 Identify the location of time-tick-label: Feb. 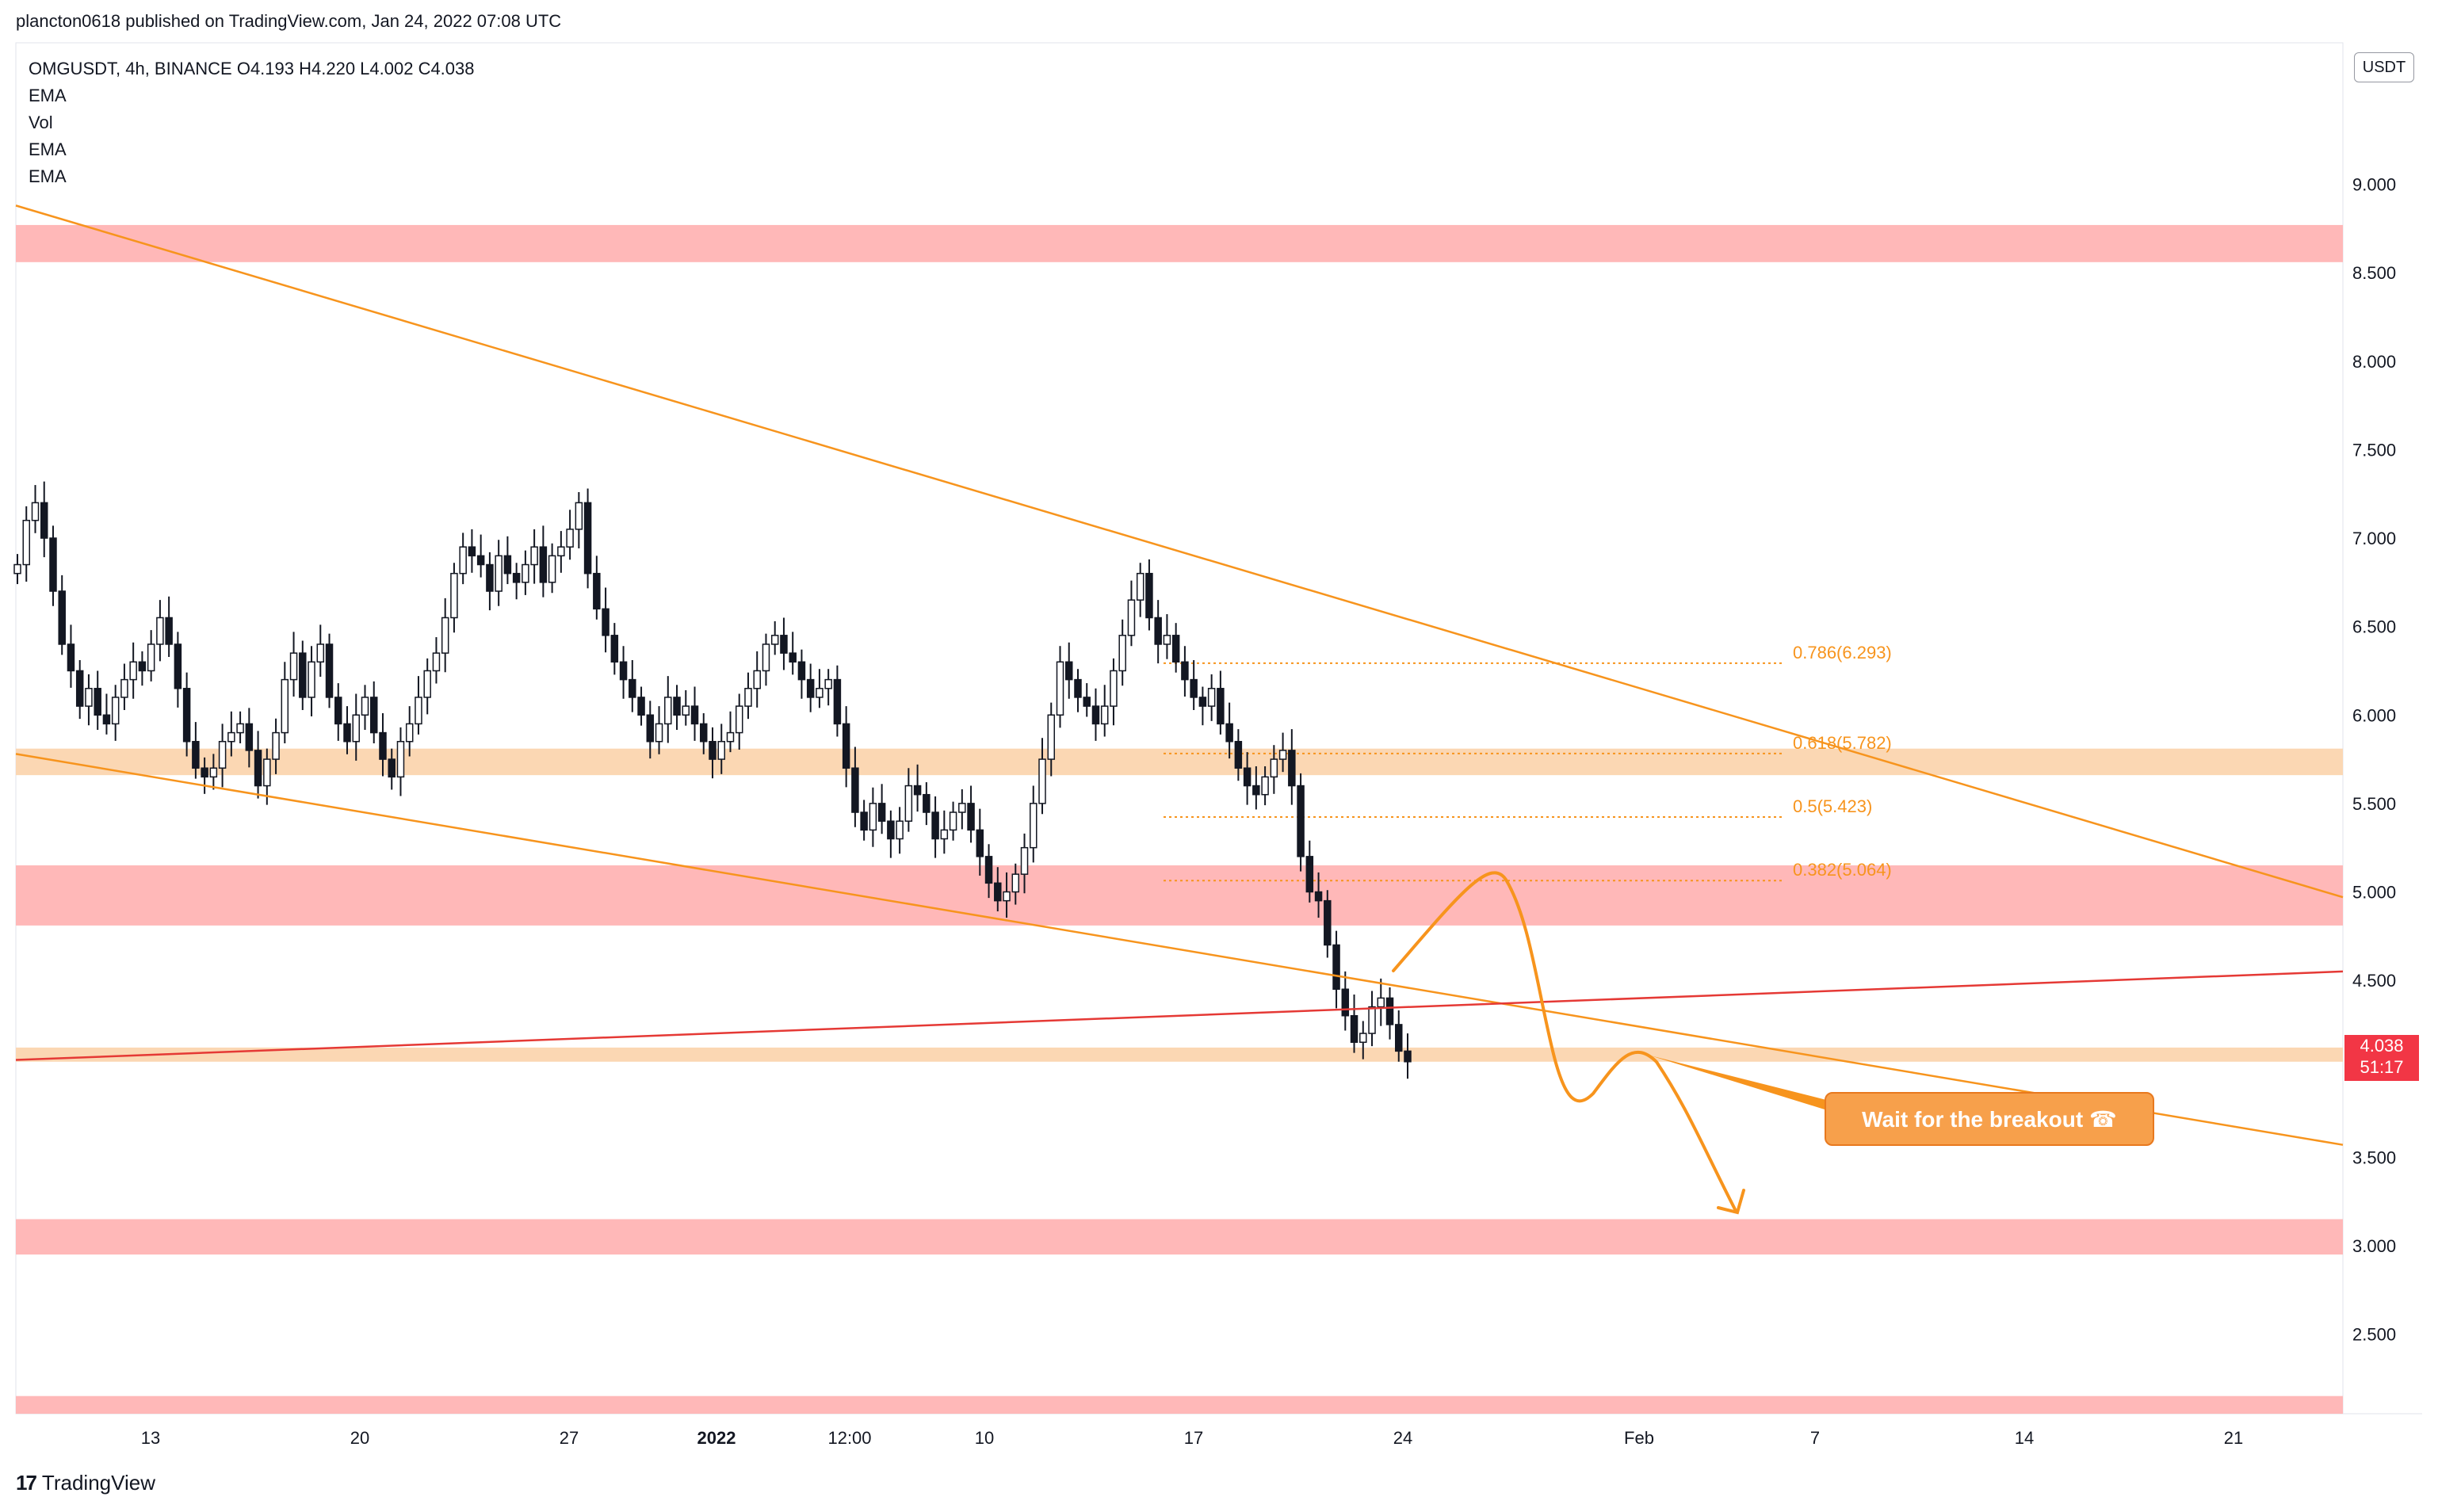
(1639, 1438).